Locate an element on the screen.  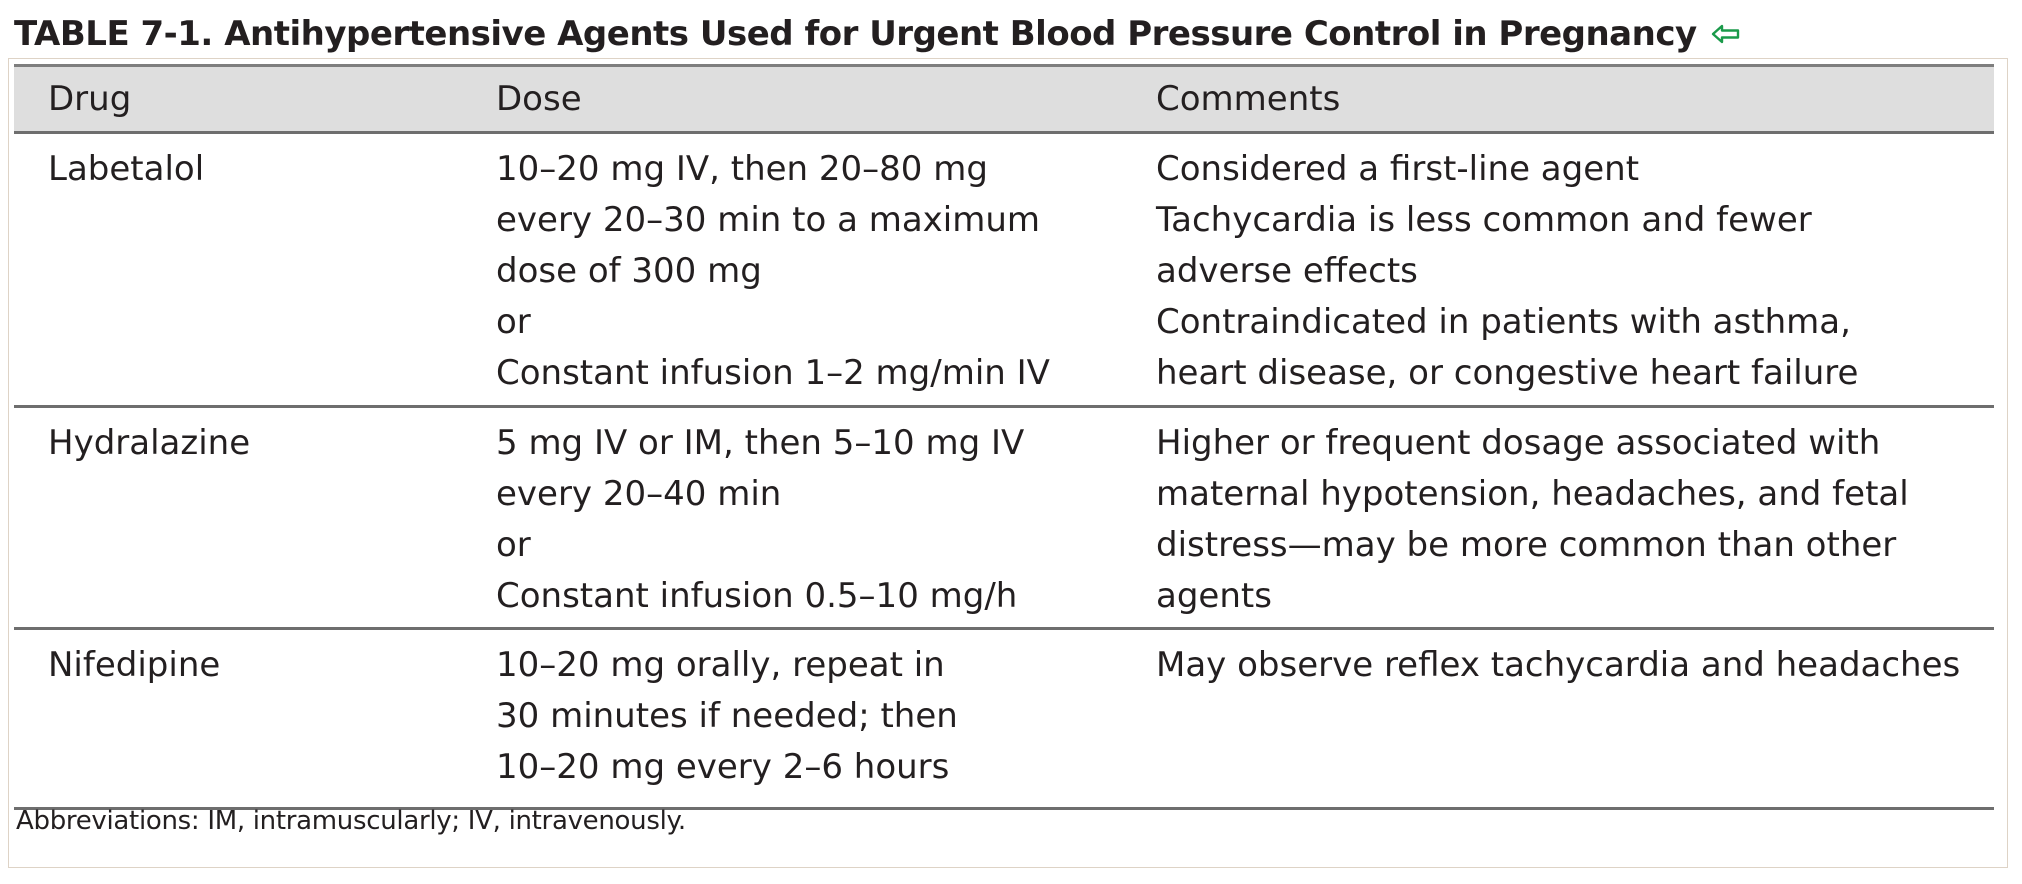
column-header-dose: Dose is located at coordinates (539, 99).